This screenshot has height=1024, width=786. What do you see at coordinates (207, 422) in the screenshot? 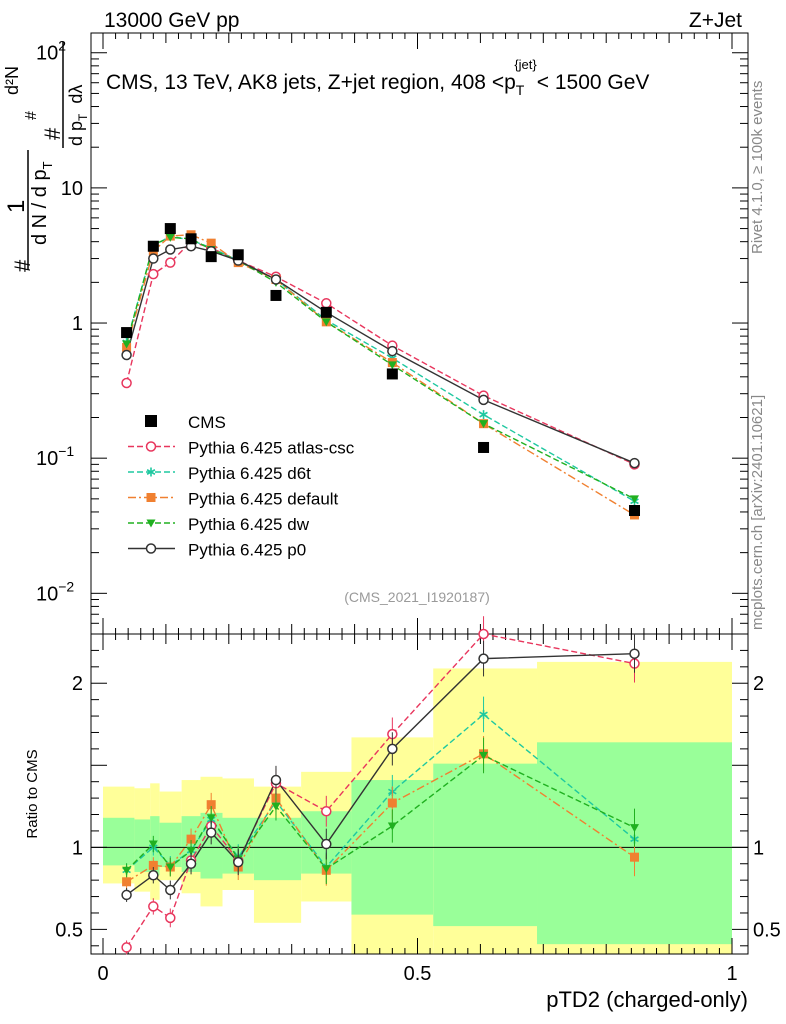
I see `legend-label-cms: CMS` at bounding box center [207, 422].